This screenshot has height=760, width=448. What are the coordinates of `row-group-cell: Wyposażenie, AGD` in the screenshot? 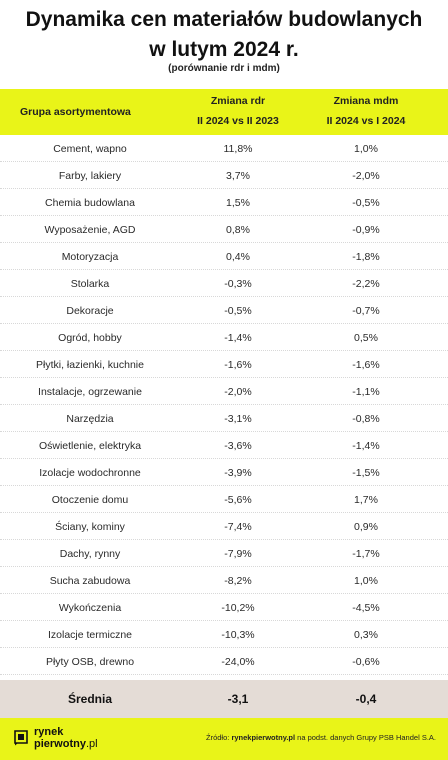 It's located at (90, 230).